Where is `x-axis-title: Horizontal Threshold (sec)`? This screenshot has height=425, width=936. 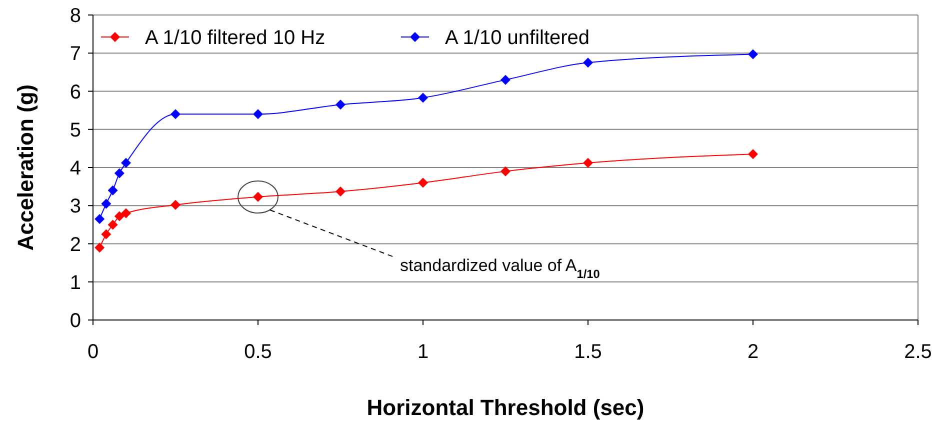 x-axis-title: Horizontal Threshold (sec) is located at coordinates (505, 407).